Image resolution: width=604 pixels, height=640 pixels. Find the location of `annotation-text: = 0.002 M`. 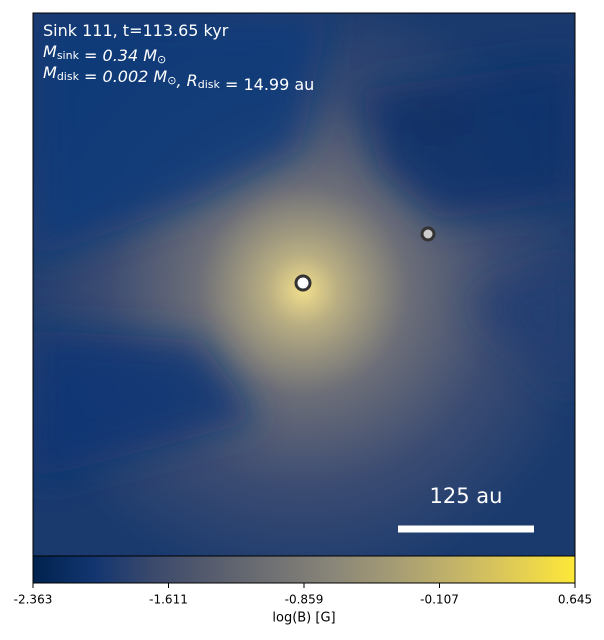

annotation-text: = 0.002 M is located at coordinates (123, 76).